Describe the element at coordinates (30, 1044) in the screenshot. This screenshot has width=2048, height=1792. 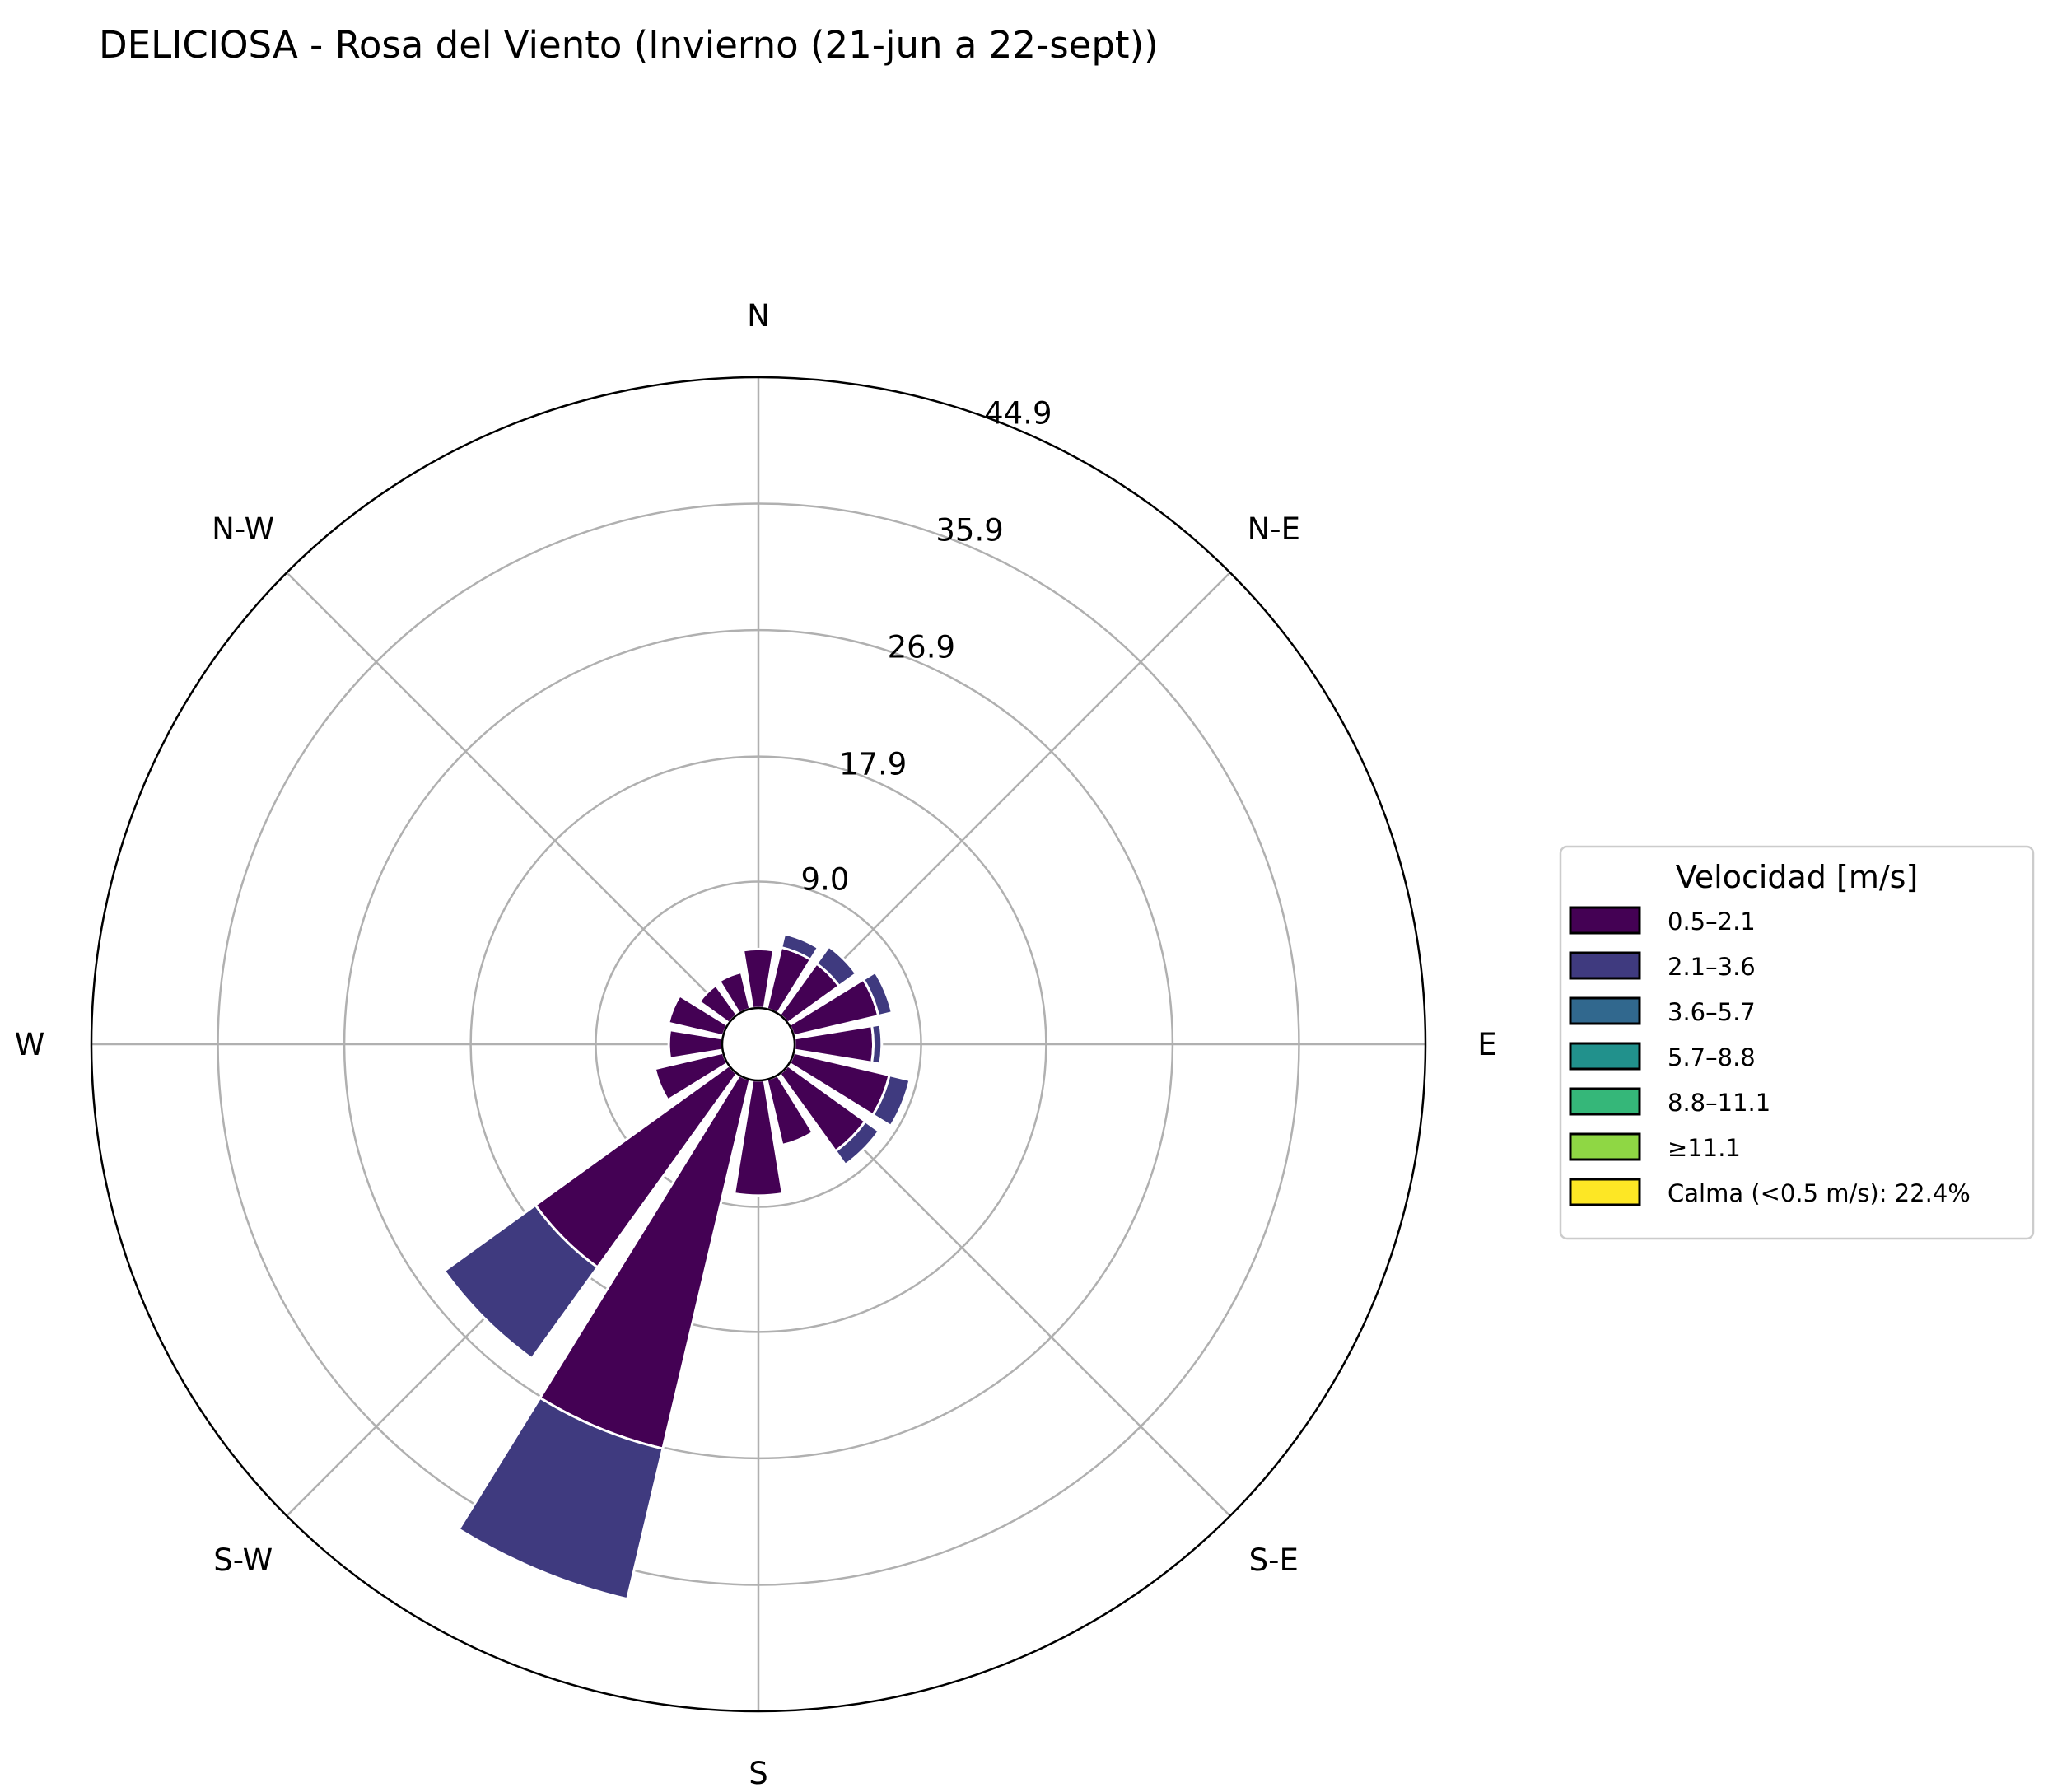
I see `direction-label-w: W` at that location.